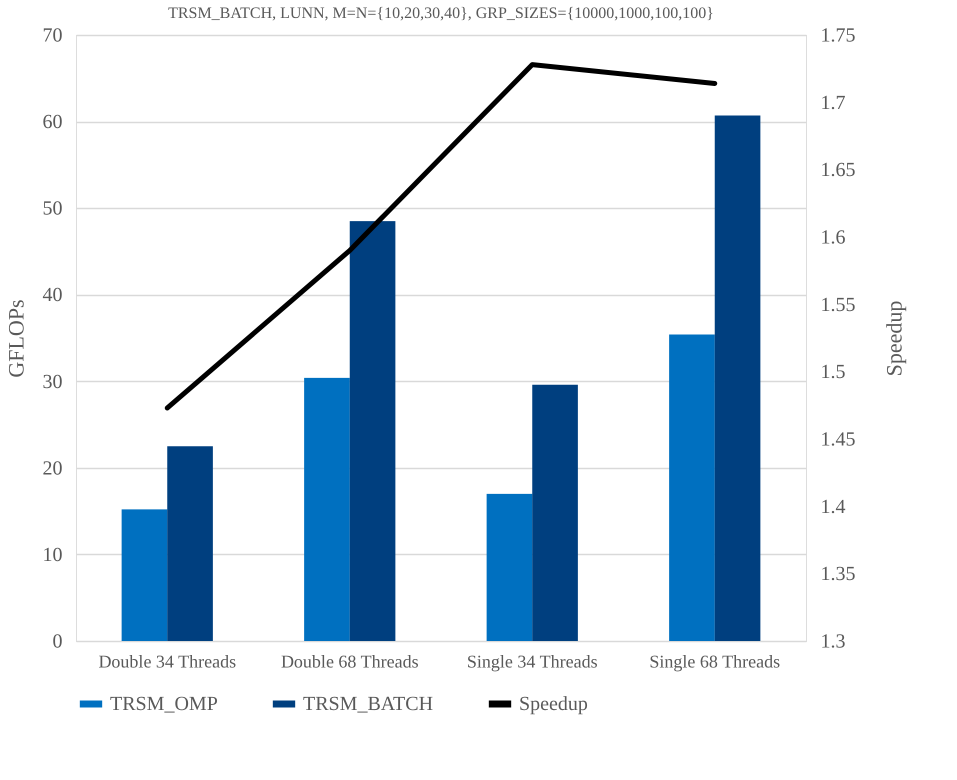 This screenshot has height=780, width=957. What do you see at coordinates (52, 555) in the screenshot?
I see `y-tick-label: 10` at bounding box center [52, 555].